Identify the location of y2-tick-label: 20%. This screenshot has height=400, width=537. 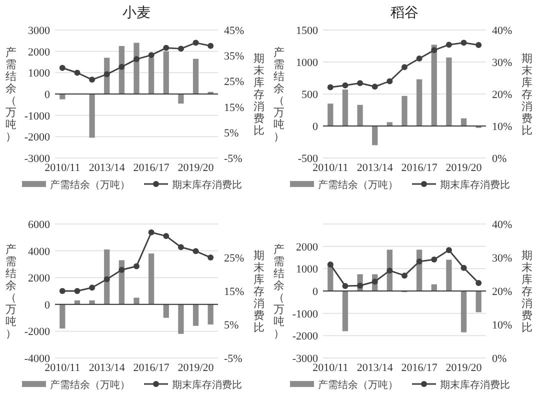
(502, 95).